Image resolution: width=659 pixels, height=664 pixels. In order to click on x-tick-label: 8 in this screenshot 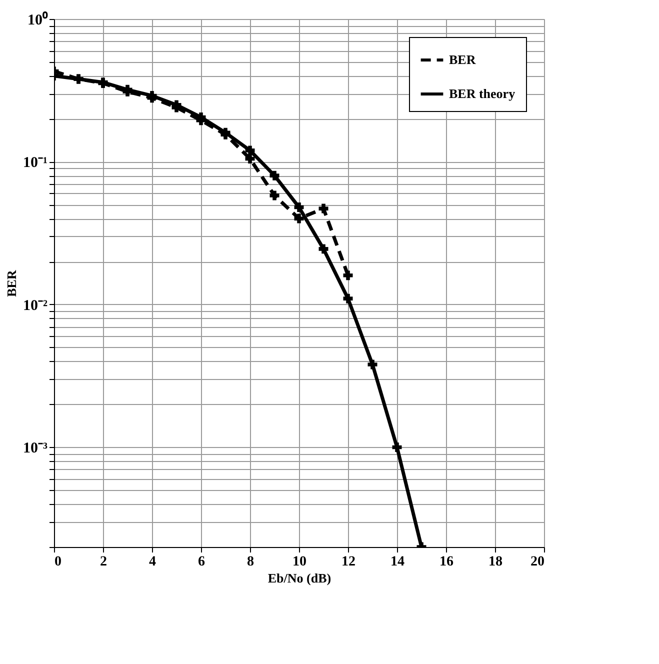, I will do `click(250, 562)`.